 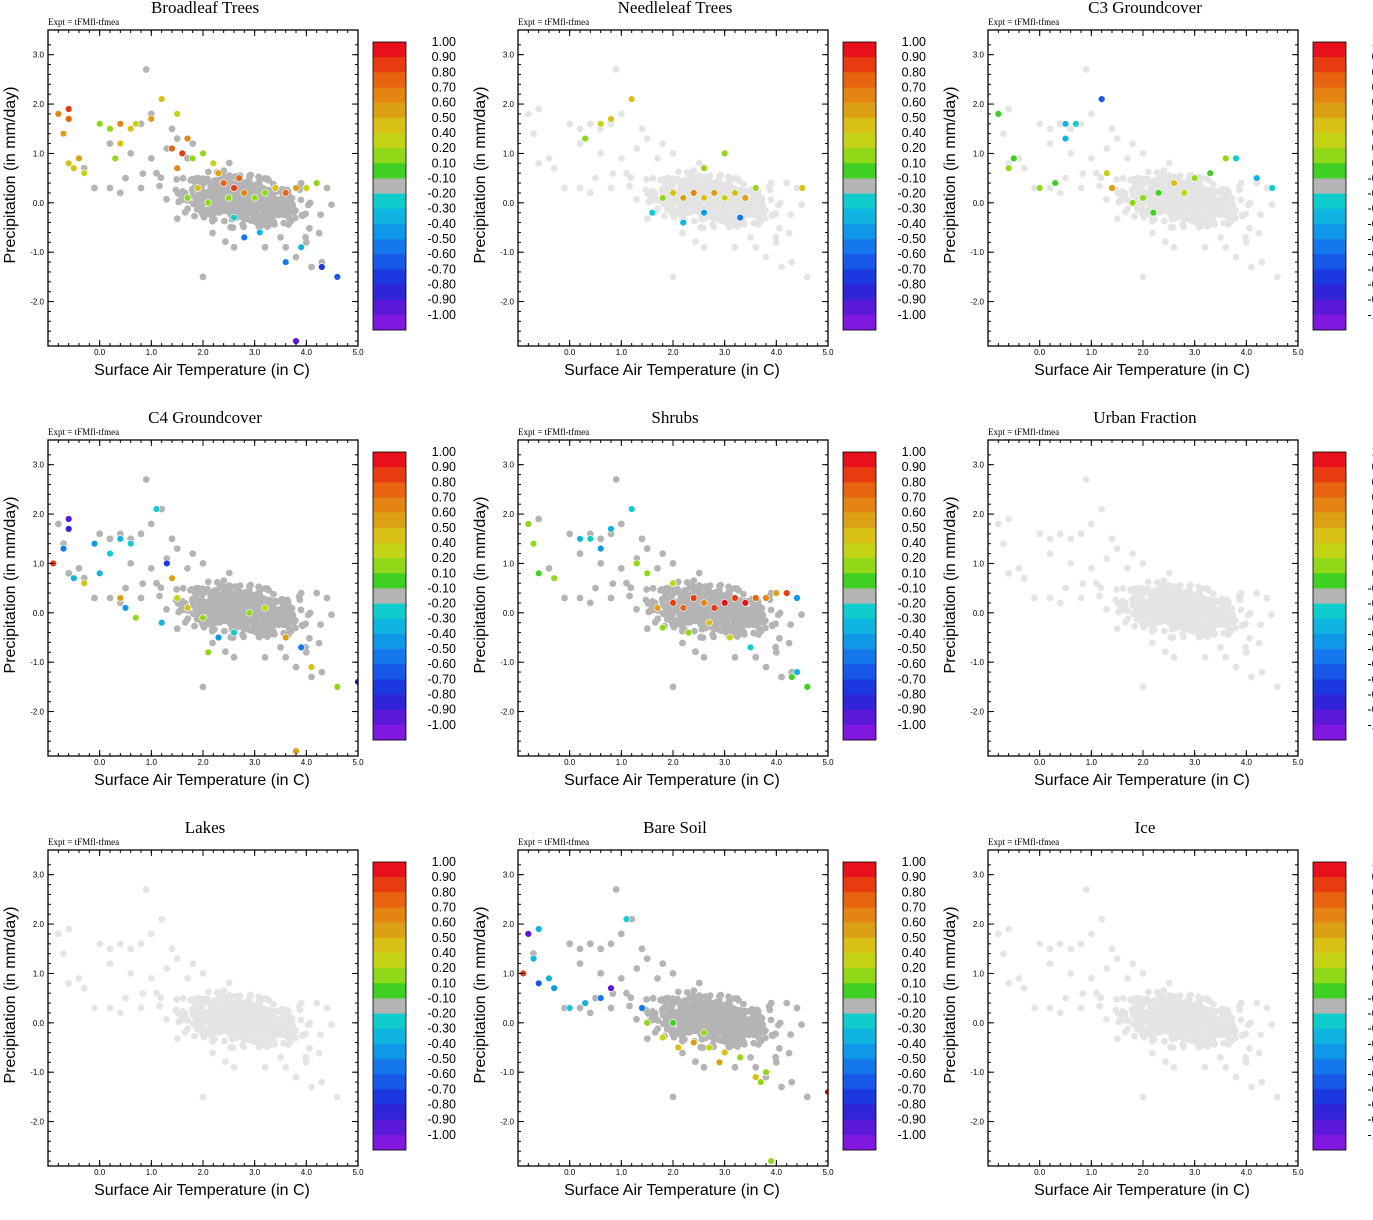 What do you see at coordinates (914, 57) in the screenshot?
I see `colorbar-label: 0.90` at bounding box center [914, 57].